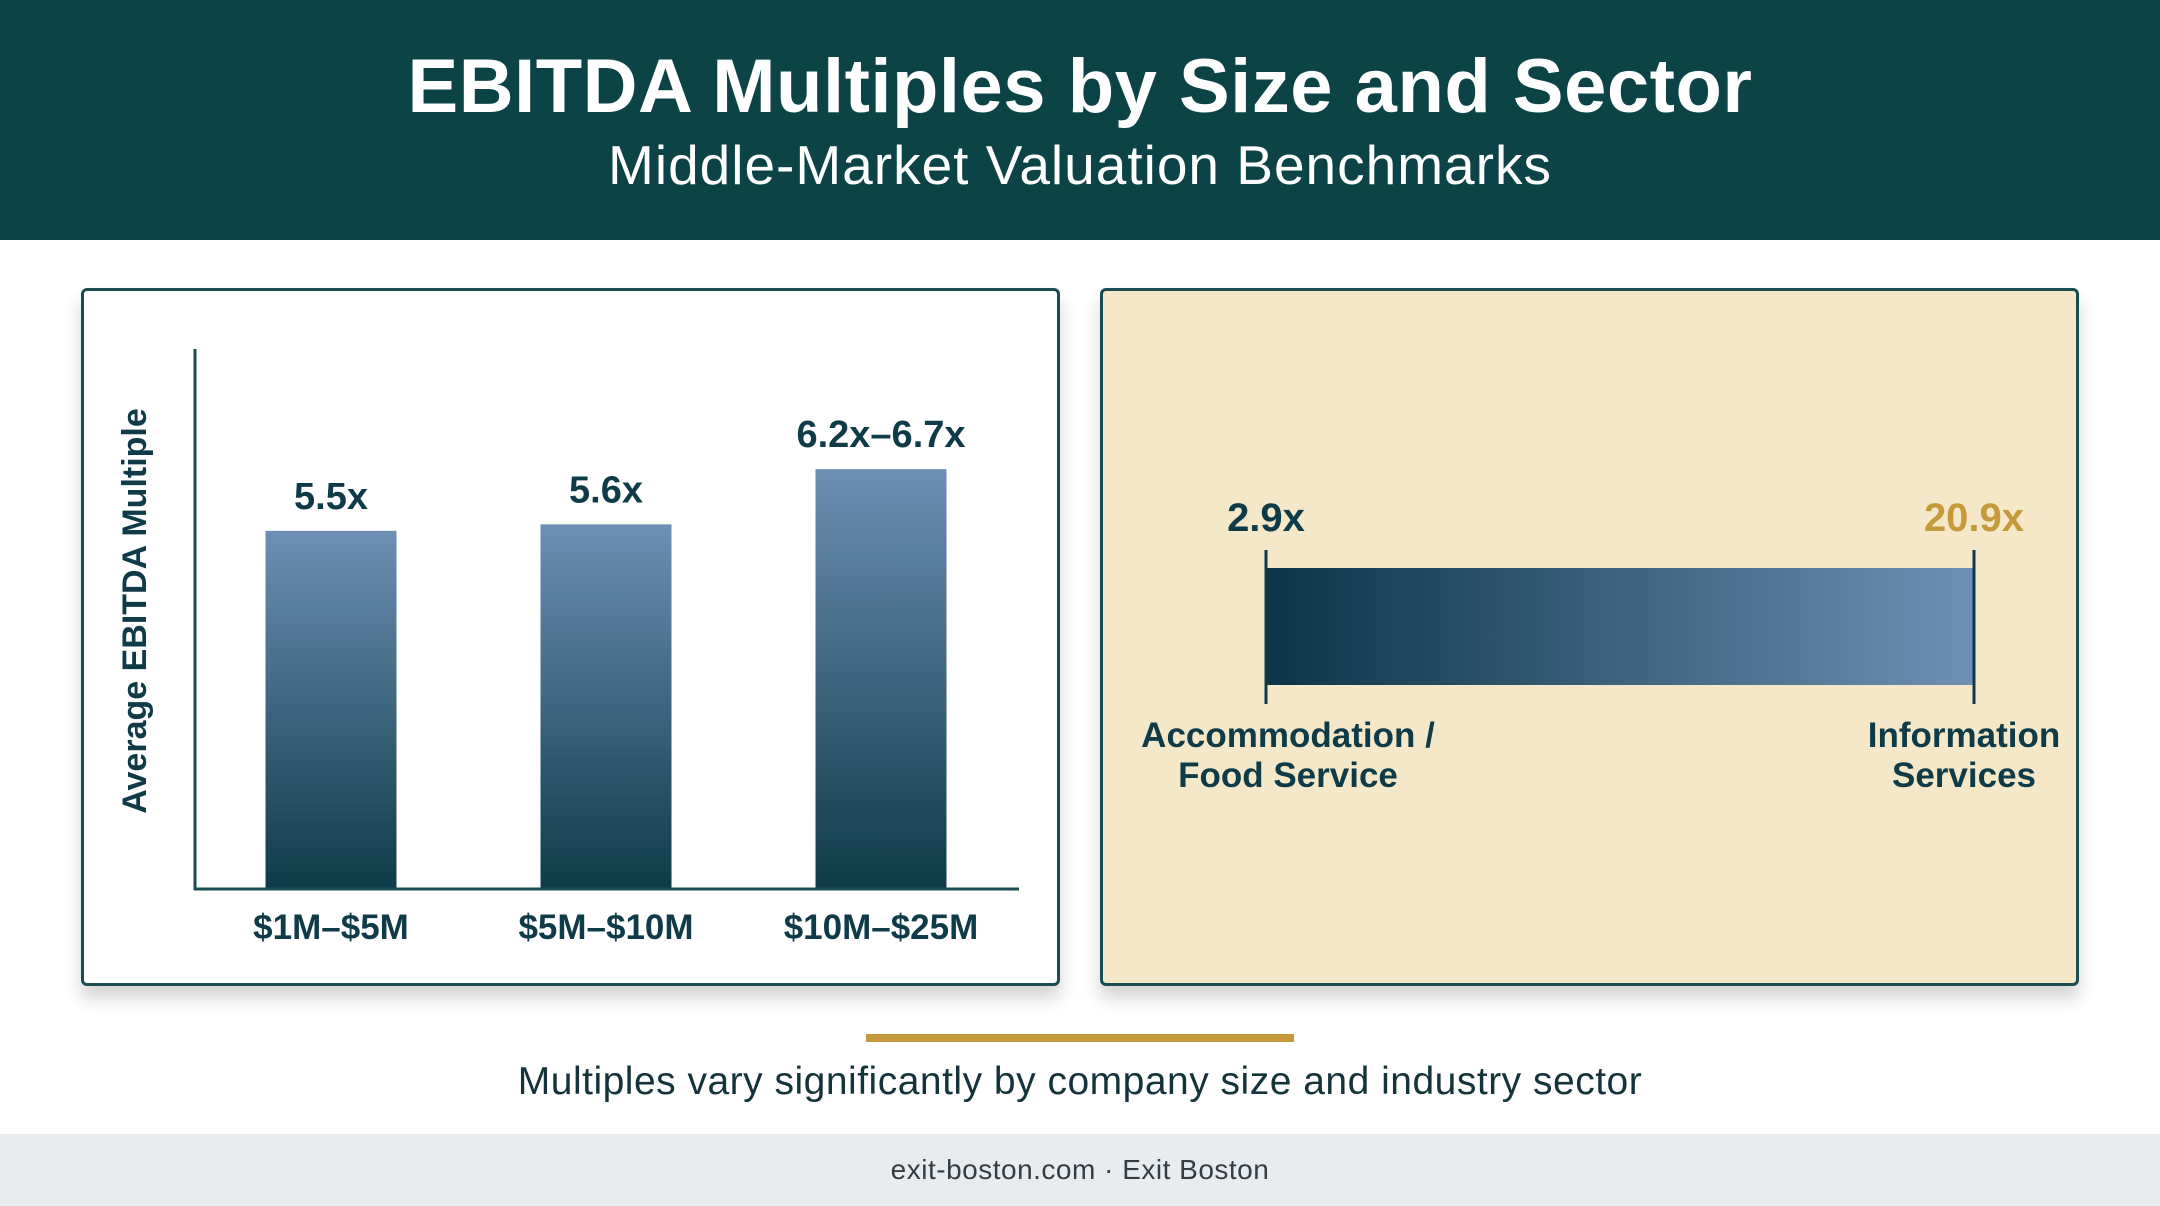  I want to click on page-title: EBITDA Multiples by Size and Sector, so click(1080, 86).